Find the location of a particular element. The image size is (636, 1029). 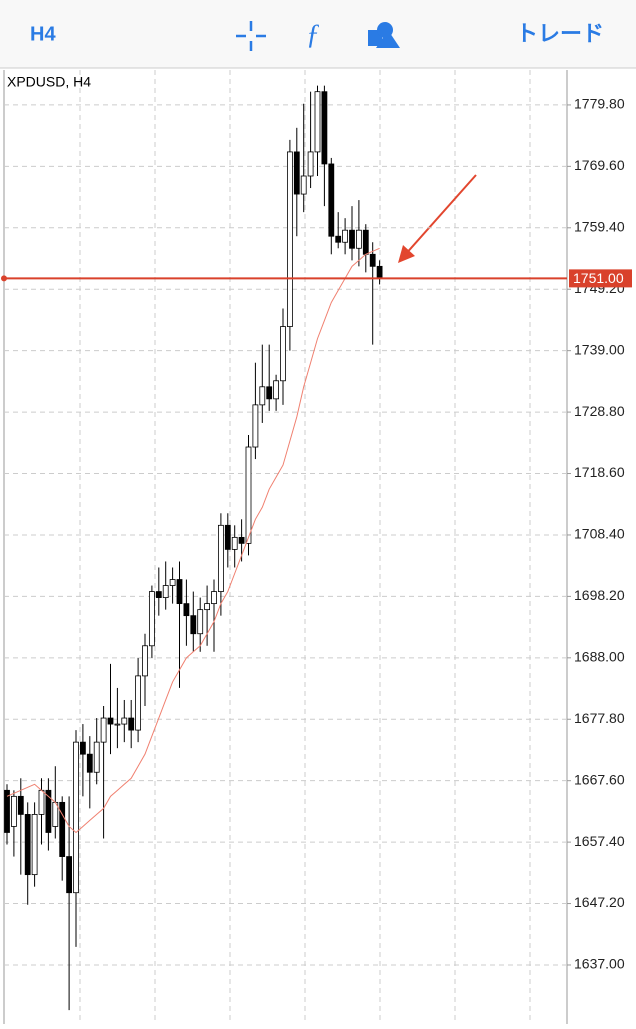

y-tick-label: 1708.40 is located at coordinates (599, 534).